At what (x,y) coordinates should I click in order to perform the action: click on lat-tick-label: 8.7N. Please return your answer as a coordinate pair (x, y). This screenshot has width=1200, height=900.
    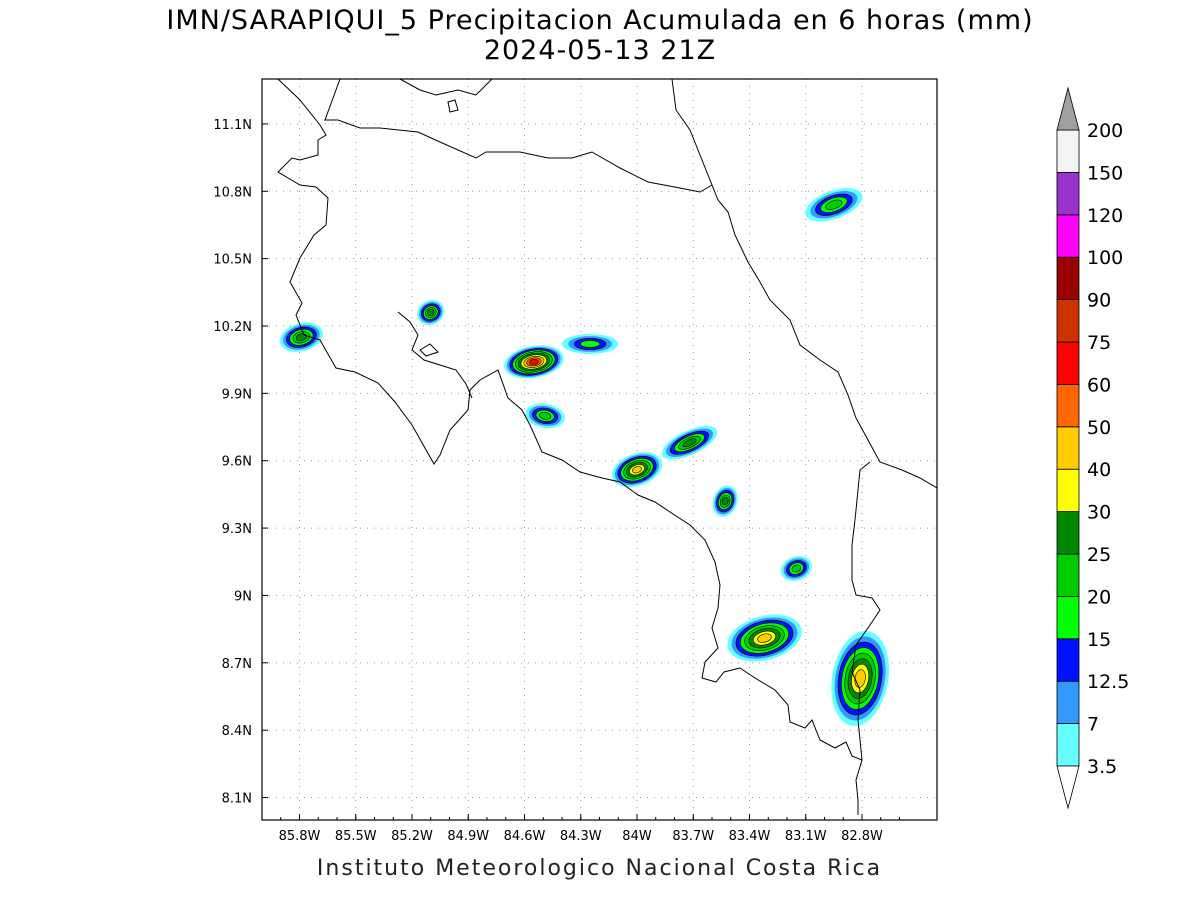
    Looking at the image, I should click on (237, 664).